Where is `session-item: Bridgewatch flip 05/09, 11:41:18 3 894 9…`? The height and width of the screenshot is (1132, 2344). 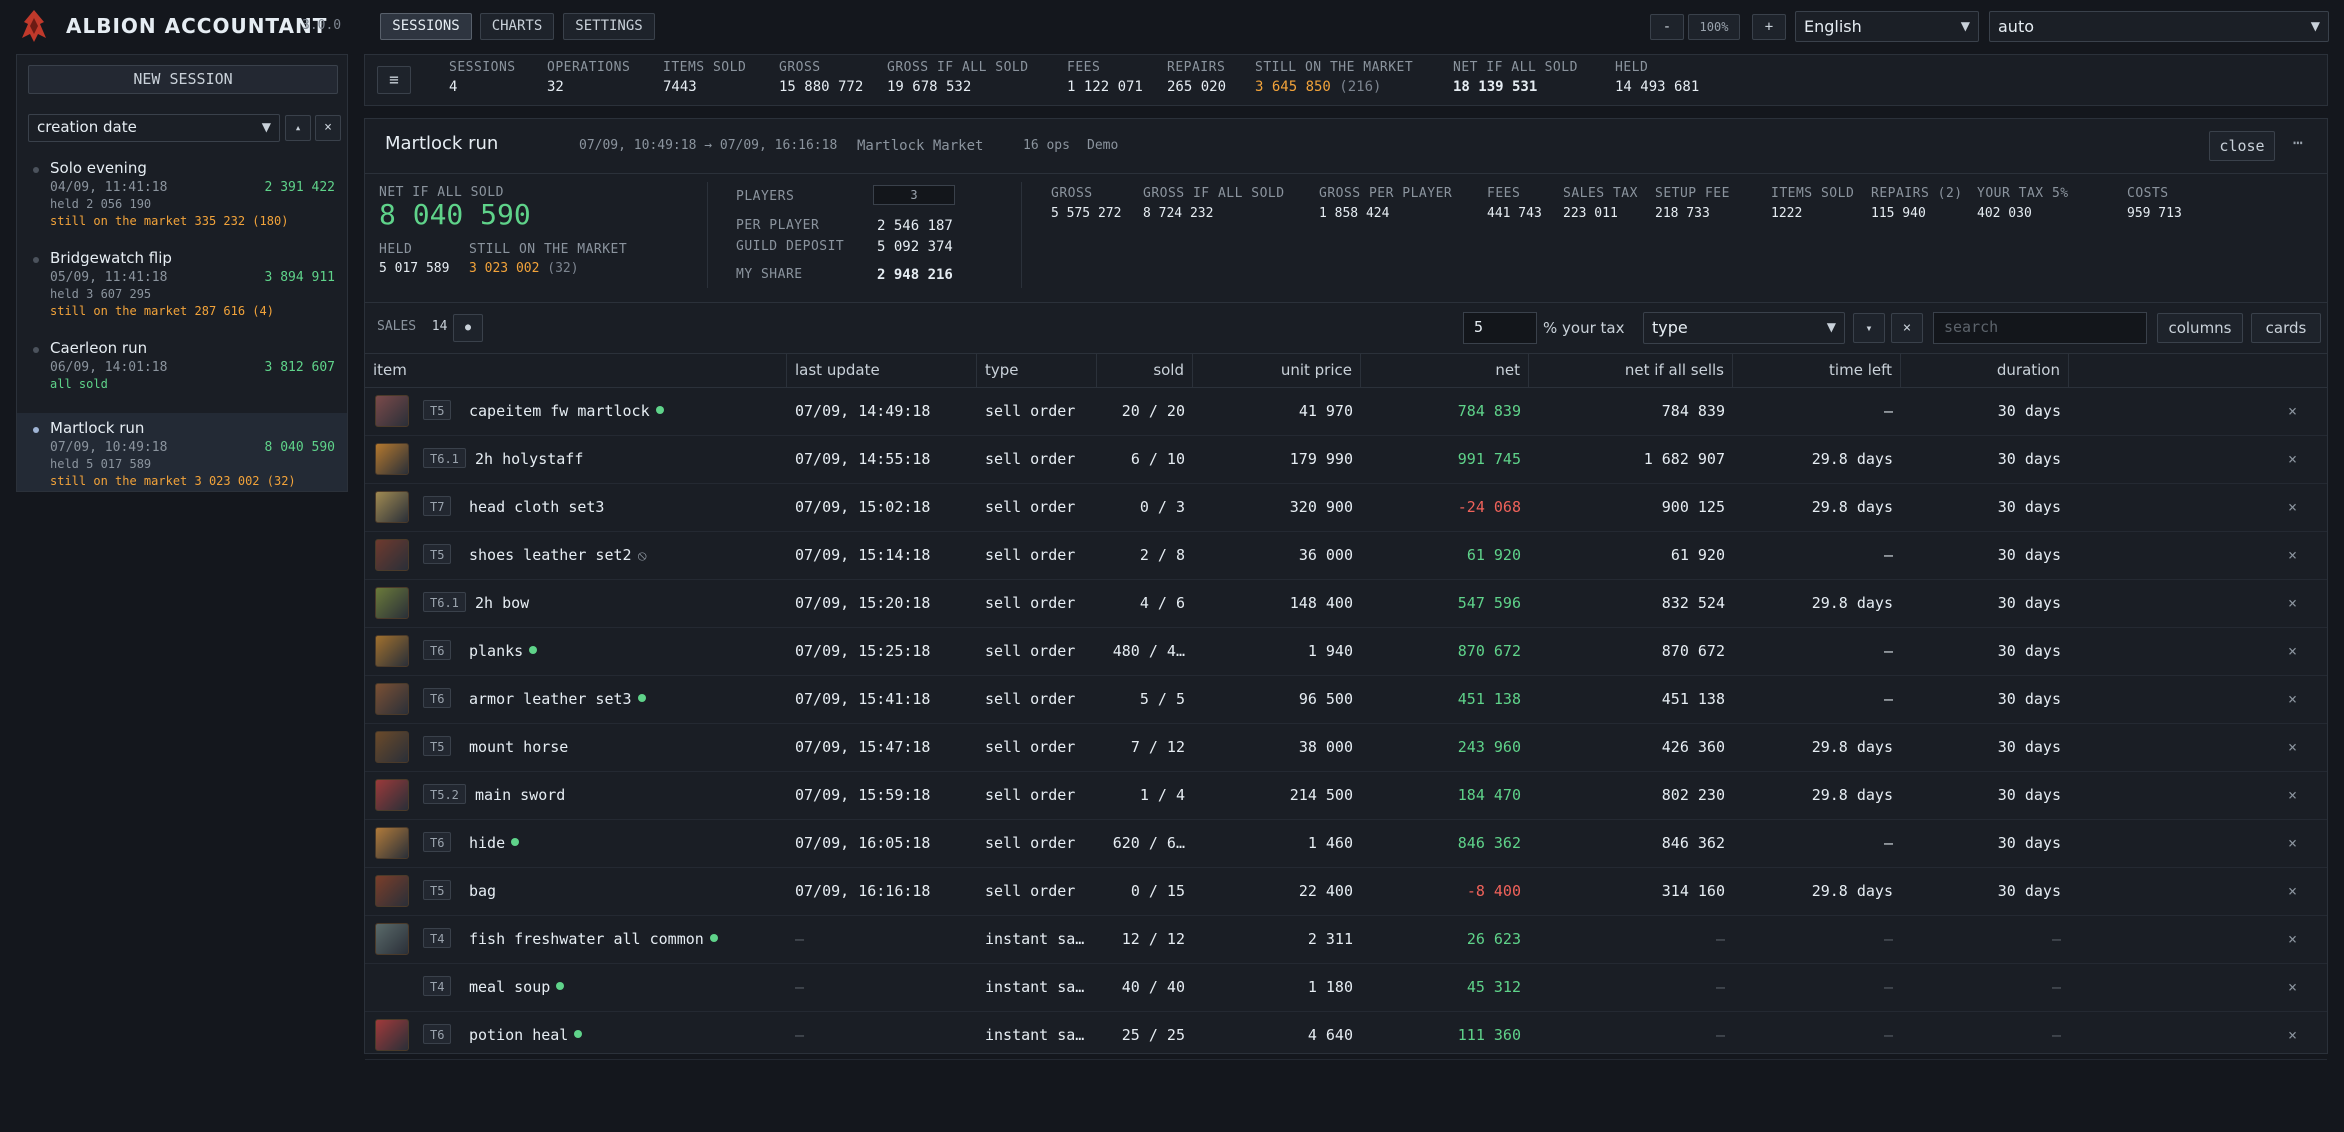
session-item: Bridgewatch flip 05/09, 11:41:18 3 894 9… is located at coordinates (182, 286).